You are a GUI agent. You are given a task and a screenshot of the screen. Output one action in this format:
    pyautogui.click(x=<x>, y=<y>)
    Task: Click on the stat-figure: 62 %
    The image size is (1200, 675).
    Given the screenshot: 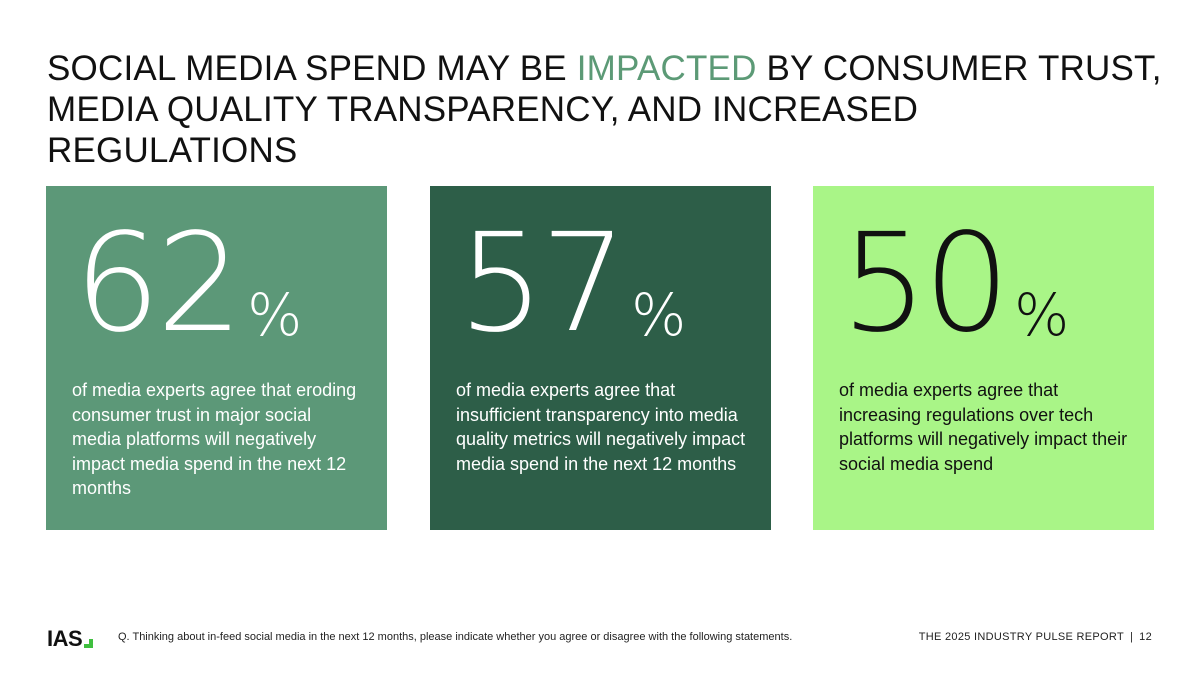 What is the action you would take?
    pyautogui.click(x=188, y=284)
    